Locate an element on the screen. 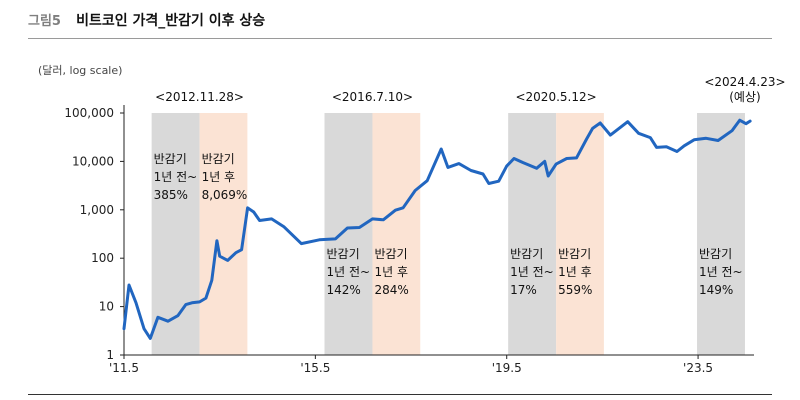 Image resolution: width=800 pixels, height=400 pixels. x-tick-label: '15.5 is located at coordinates (315, 368).